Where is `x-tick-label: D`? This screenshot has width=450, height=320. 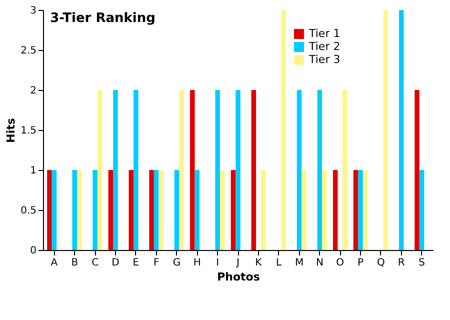 x-tick-label: D is located at coordinates (116, 263).